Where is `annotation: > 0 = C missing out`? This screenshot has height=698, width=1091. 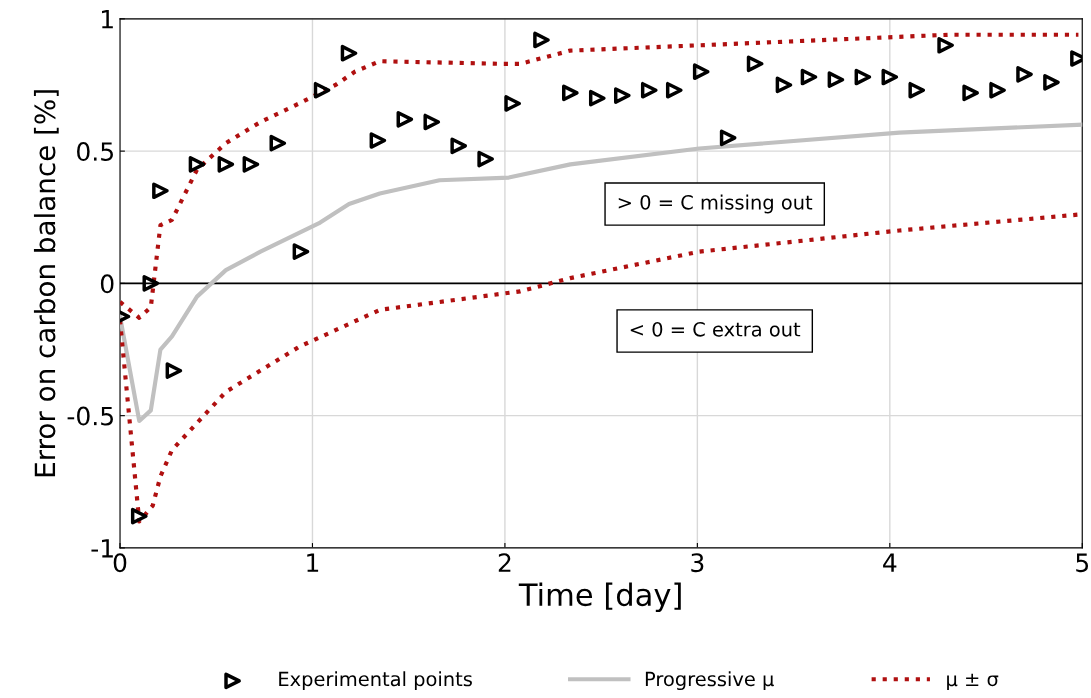
annotation: > 0 = C missing out is located at coordinates (715, 204).